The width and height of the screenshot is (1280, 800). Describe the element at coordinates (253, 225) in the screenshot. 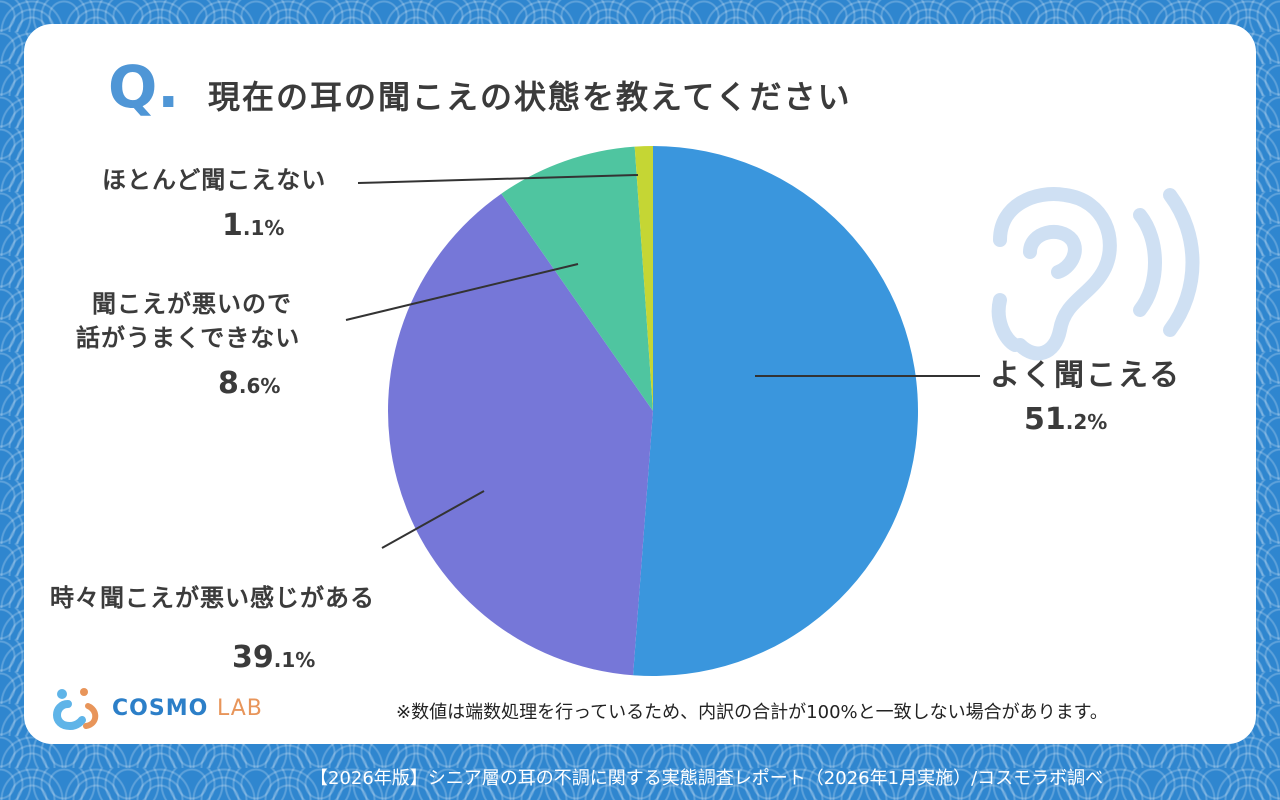

I see `percent-none: 1.1%` at that location.